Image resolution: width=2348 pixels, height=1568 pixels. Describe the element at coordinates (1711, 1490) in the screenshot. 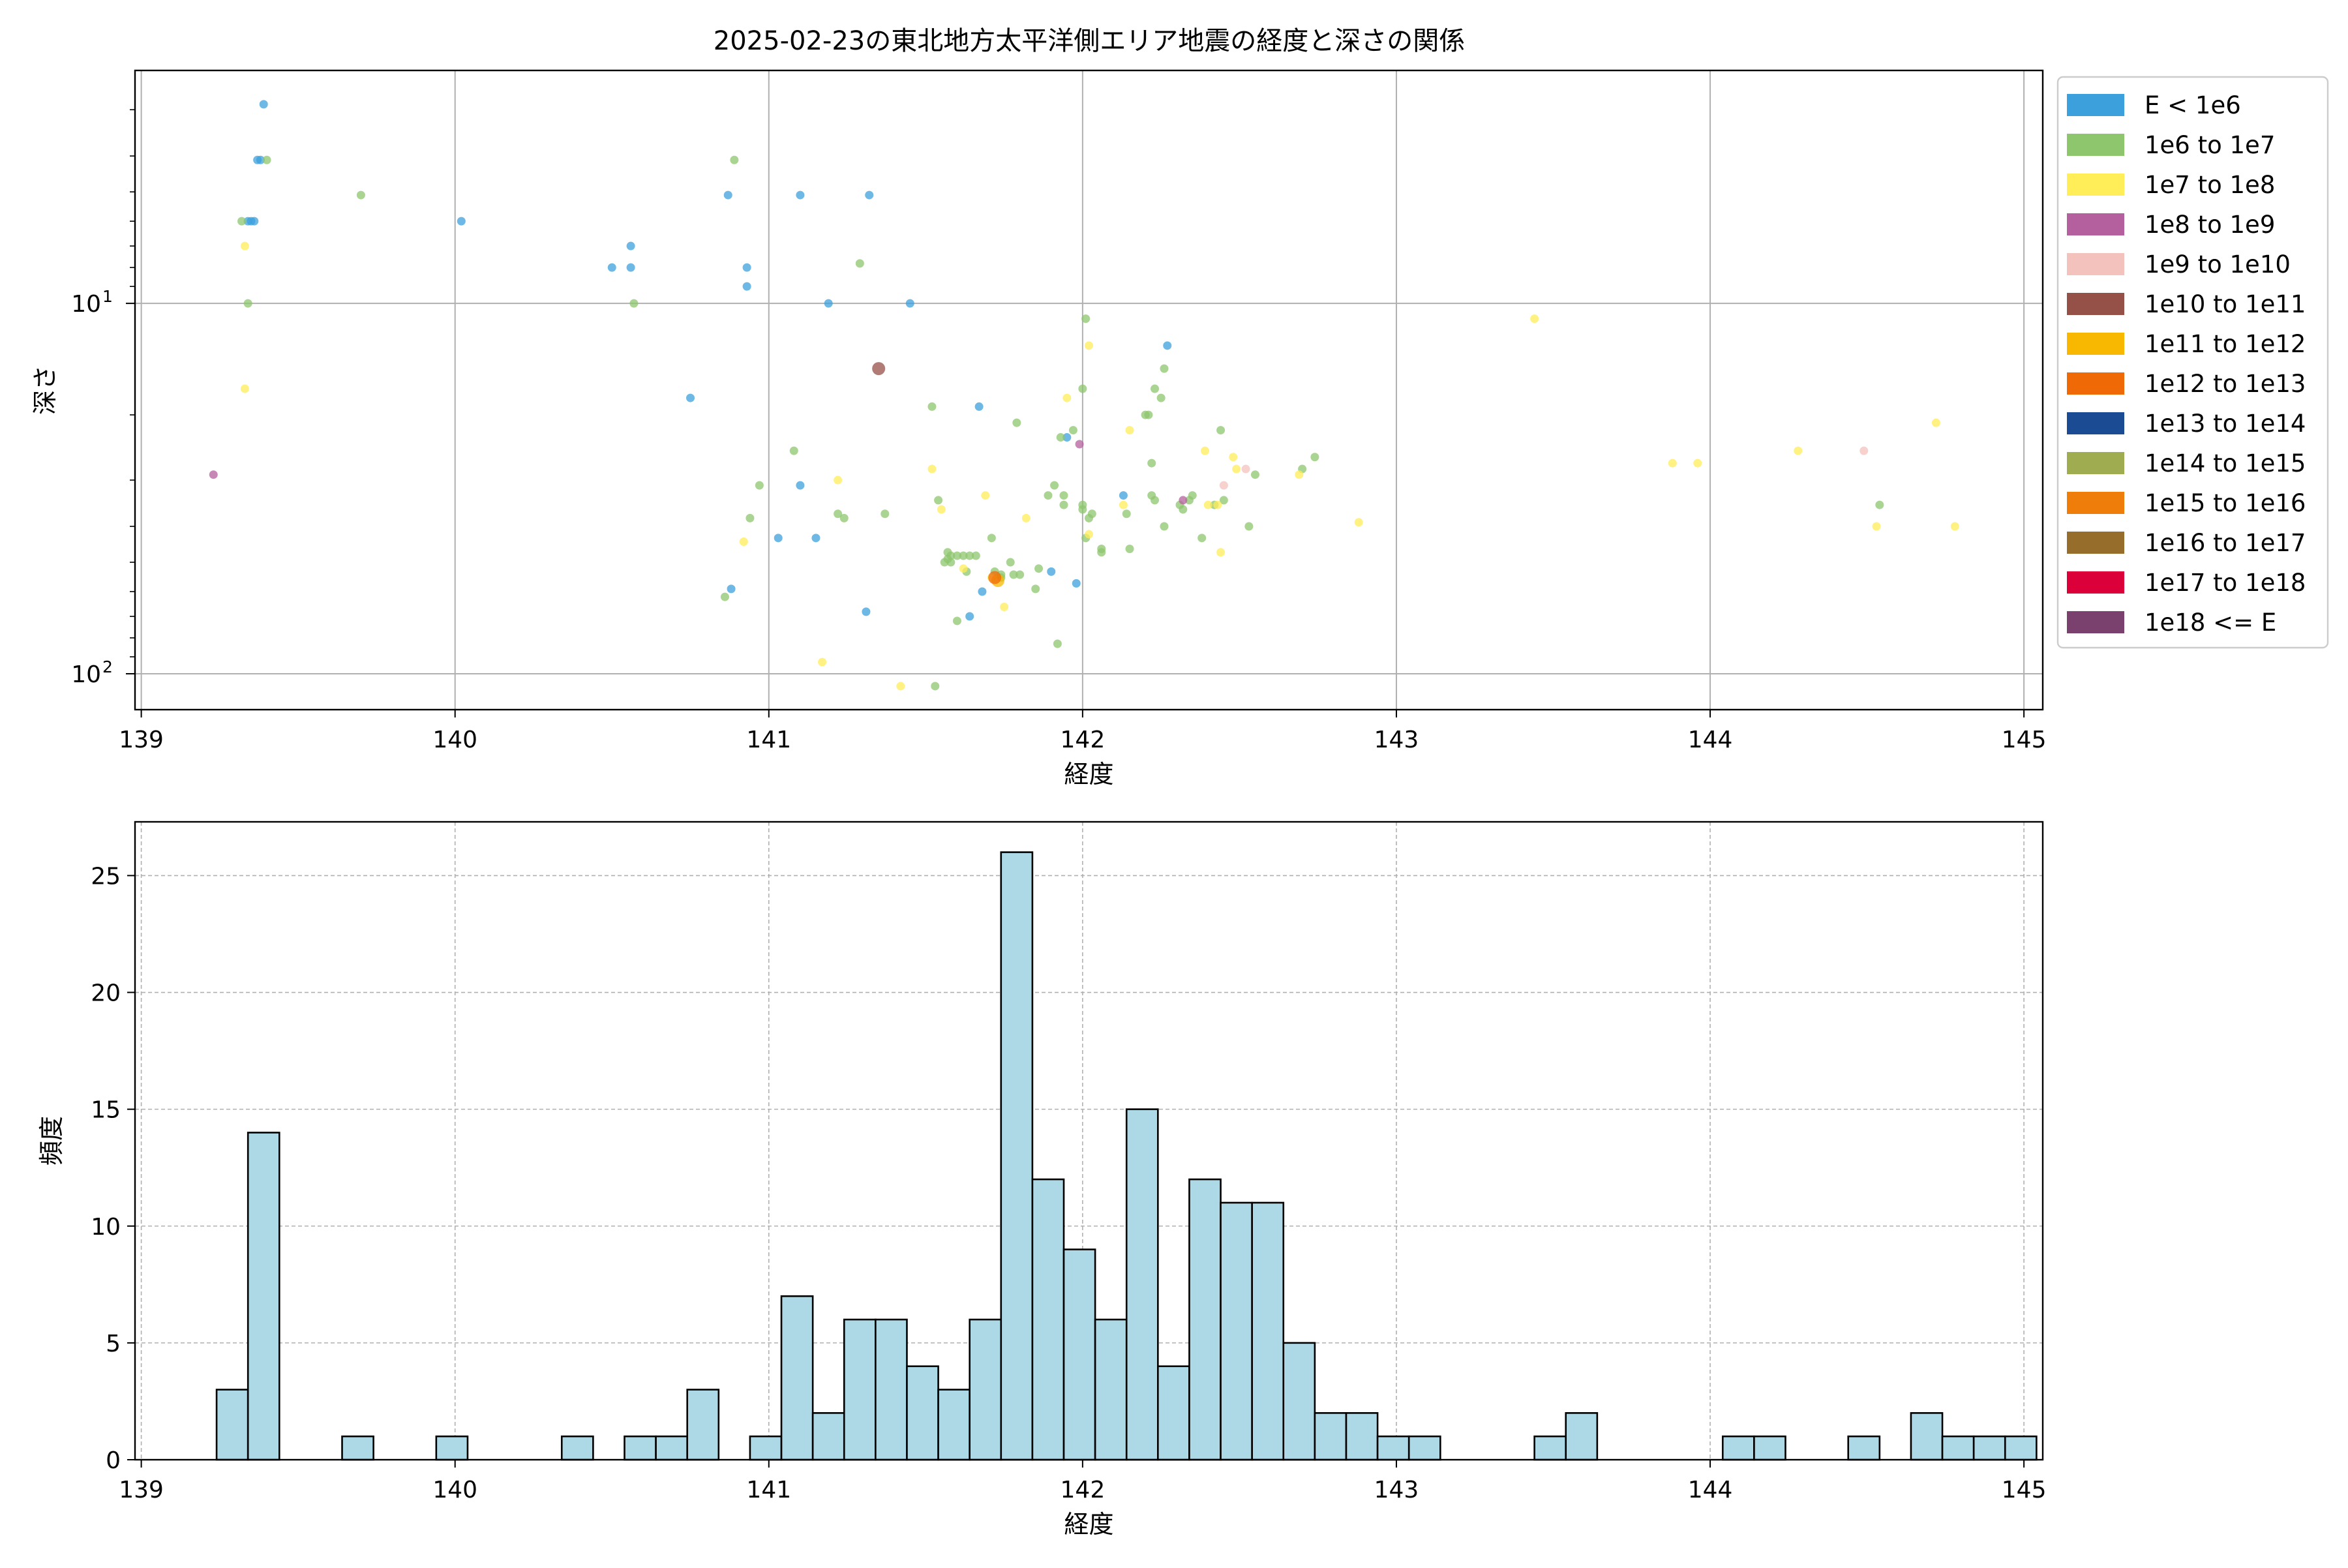

I see `x-tick-label: 144` at that location.